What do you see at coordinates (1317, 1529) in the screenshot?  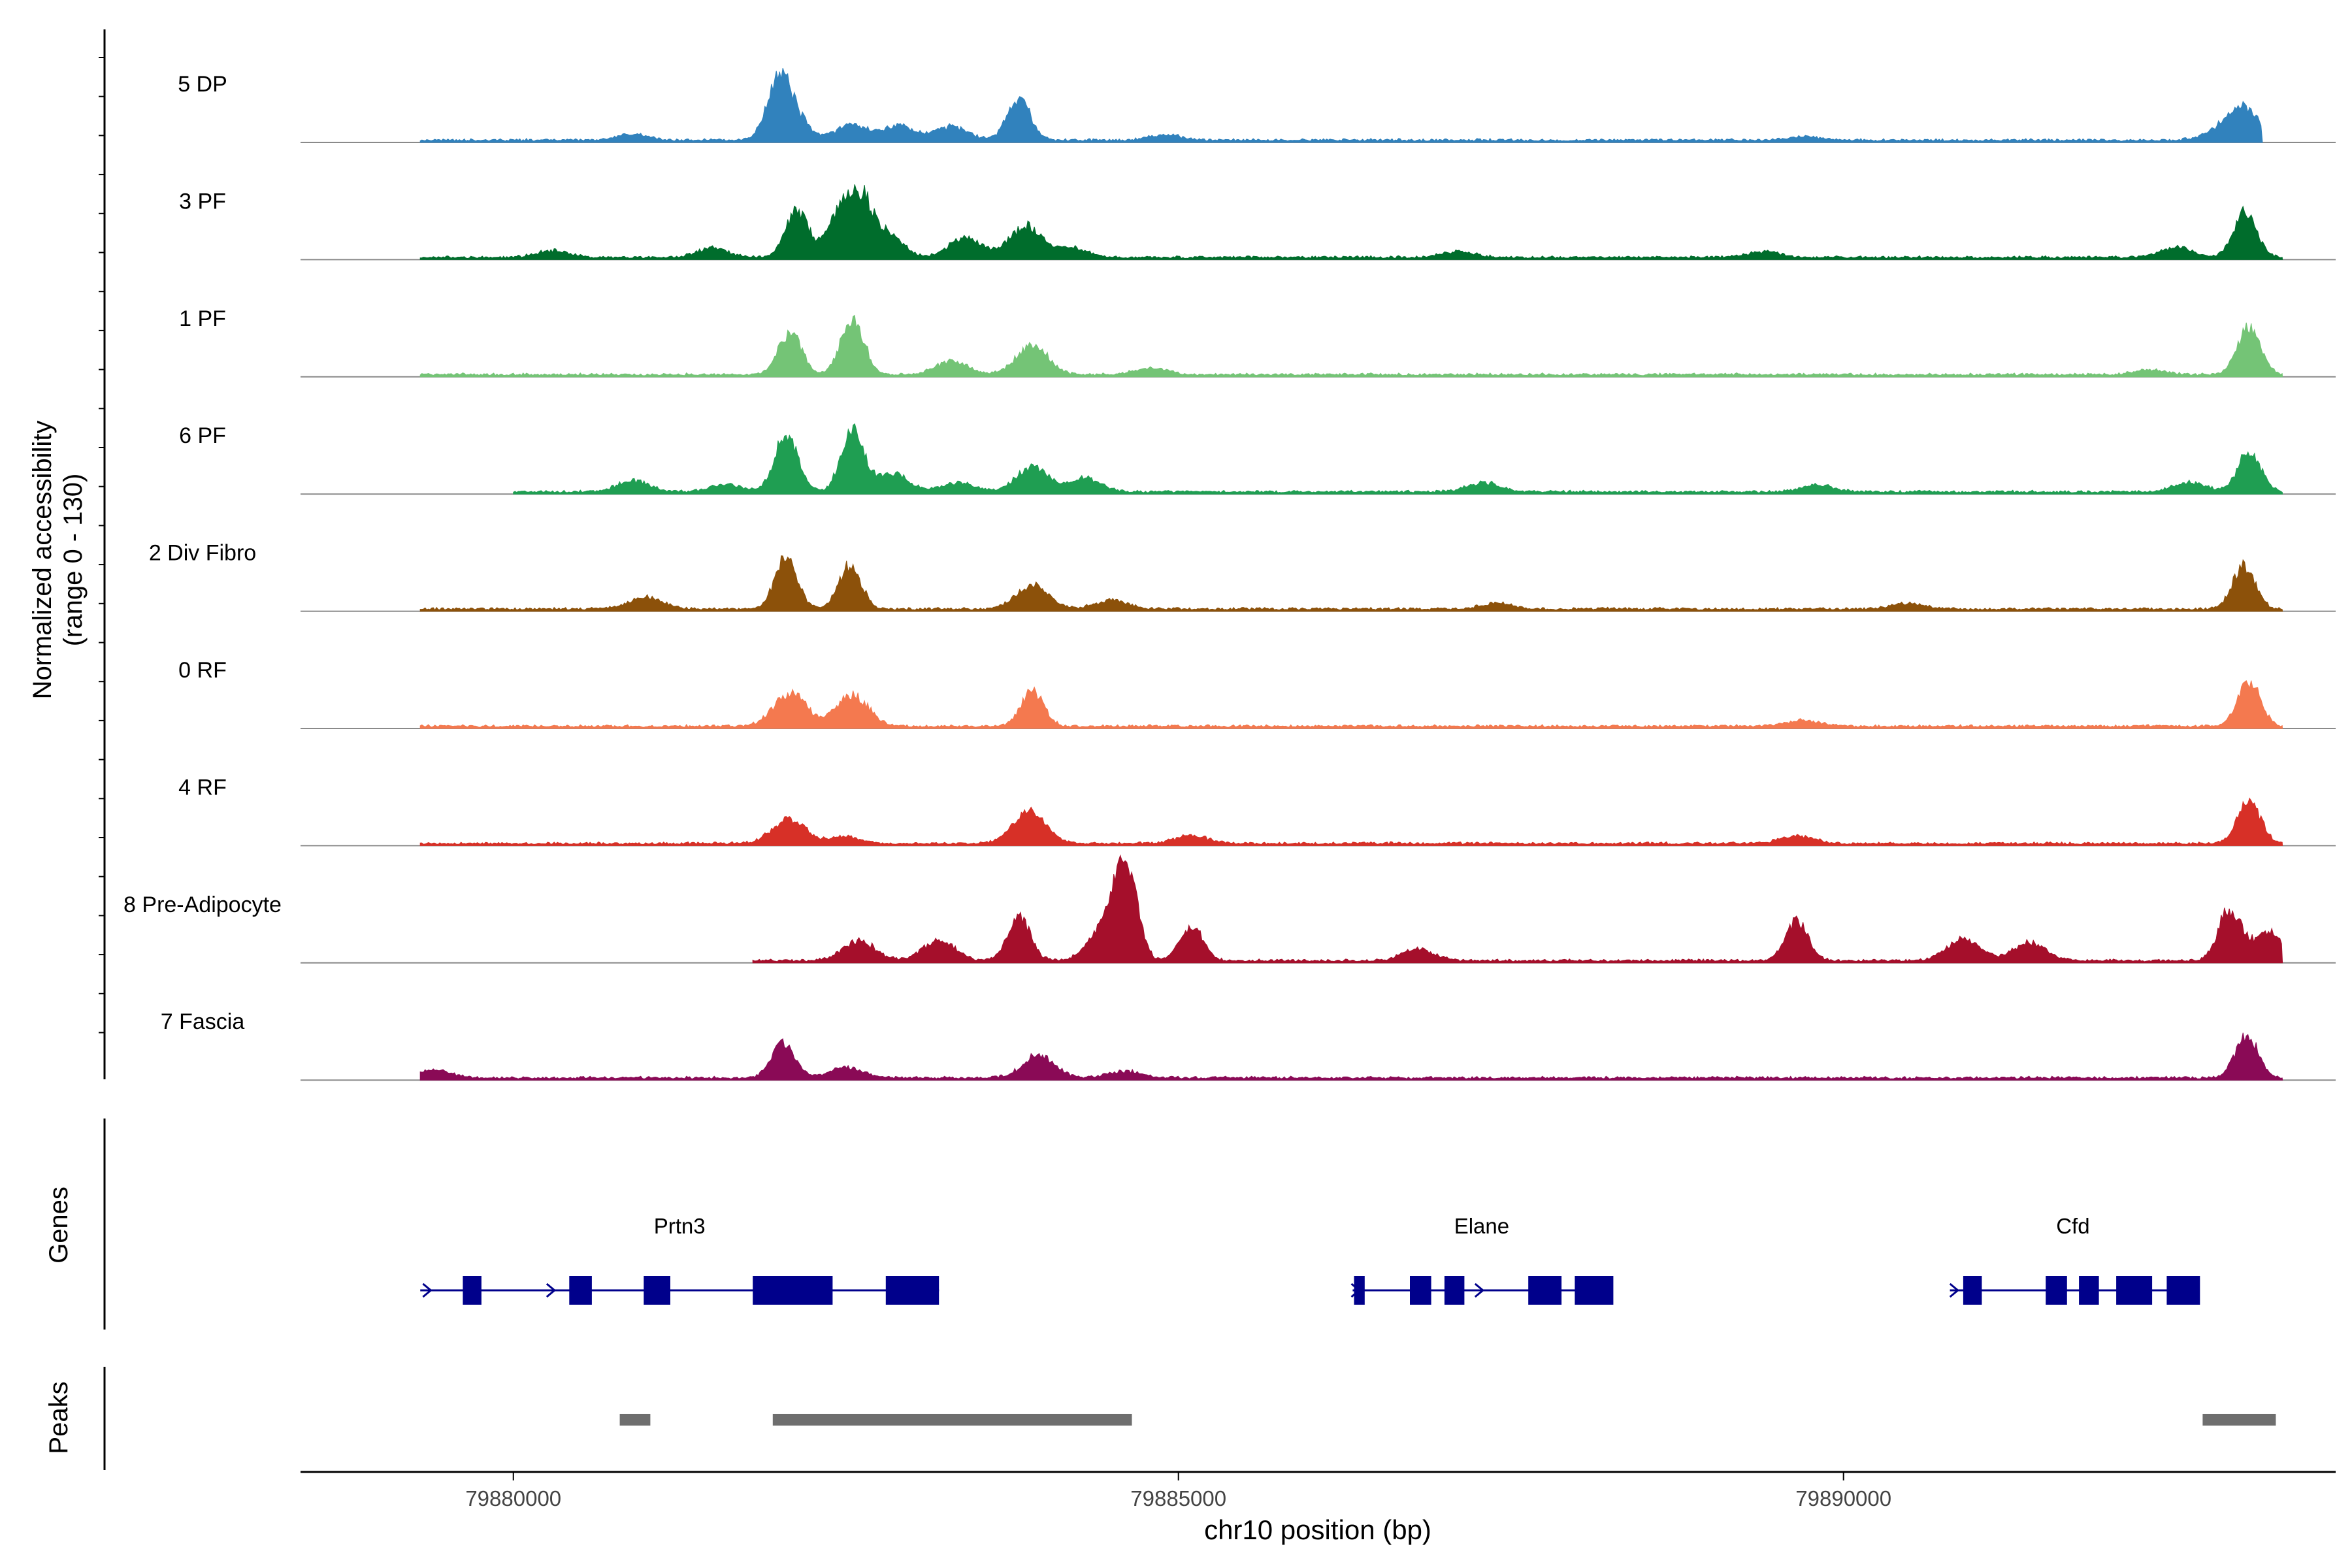 I see `x-axis-label: chr10 position (bp)` at bounding box center [1317, 1529].